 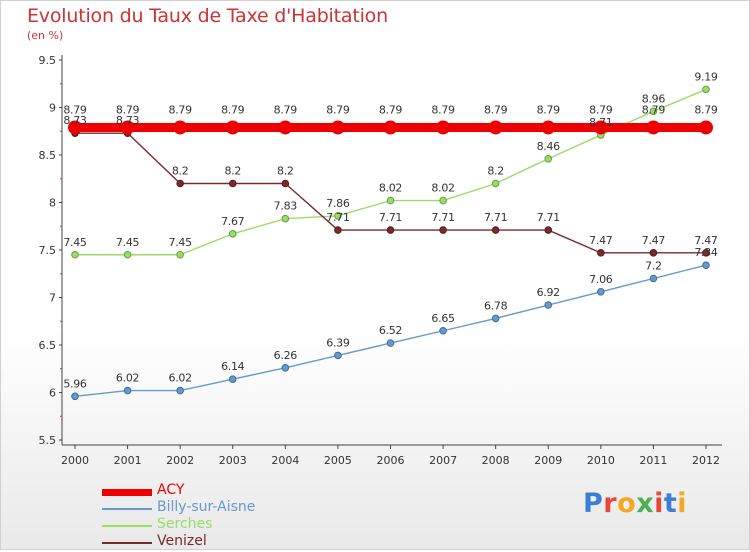 I want to click on y-tick-label: 7.5, so click(x=48, y=250).